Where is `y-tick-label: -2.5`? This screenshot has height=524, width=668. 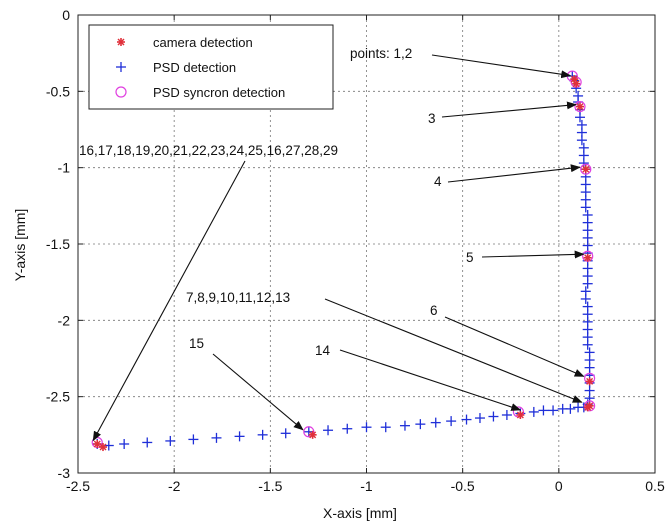
y-tick-label: -2.5 is located at coordinates (58, 397).